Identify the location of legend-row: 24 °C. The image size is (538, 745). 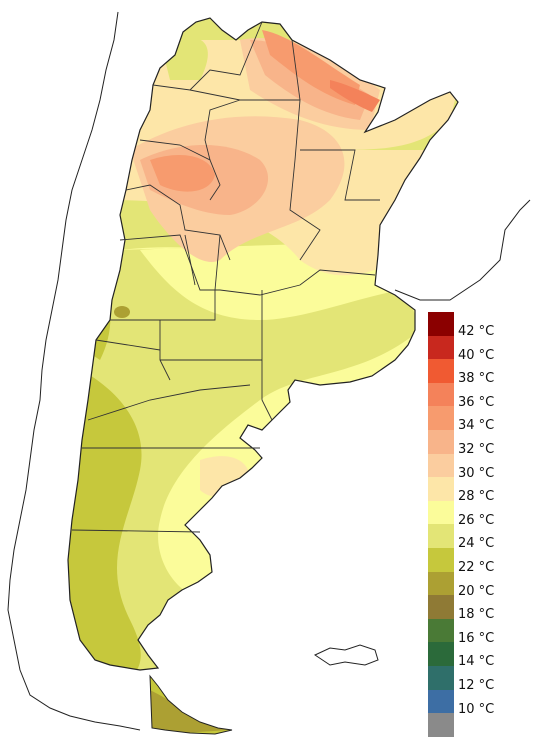
(480, 537).